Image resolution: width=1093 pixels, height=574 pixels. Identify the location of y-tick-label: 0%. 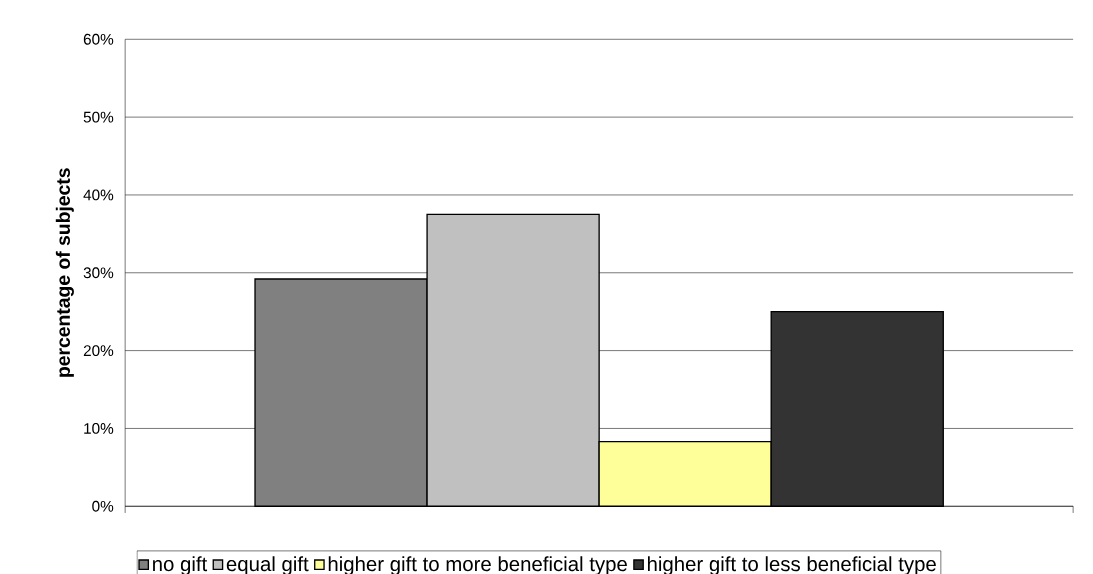
(103, 506).